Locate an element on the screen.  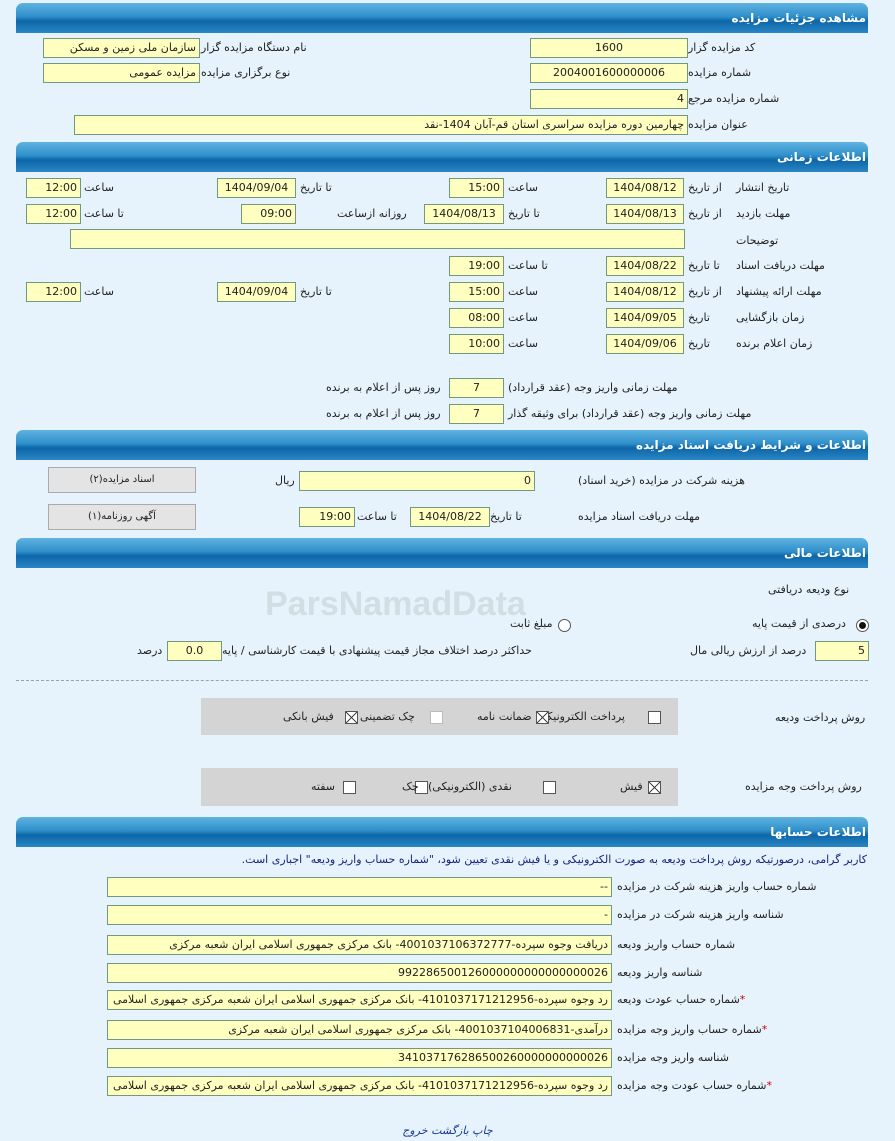
offer-from-time: 15:00 is located at coordinates (476, 292).